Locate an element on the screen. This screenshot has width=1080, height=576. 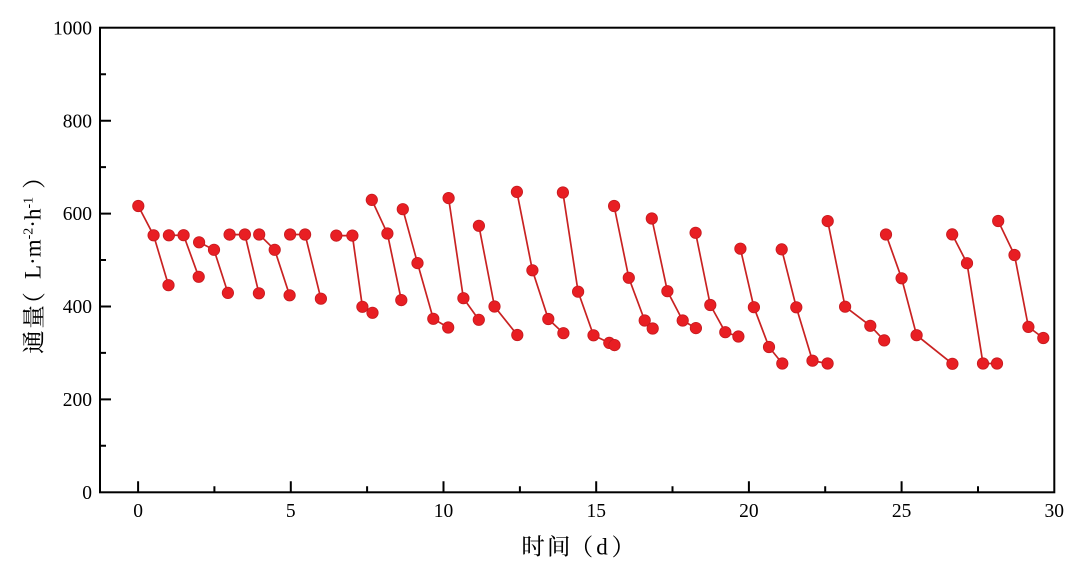
svg-text: 1000 is located at coordinates (72, 28).